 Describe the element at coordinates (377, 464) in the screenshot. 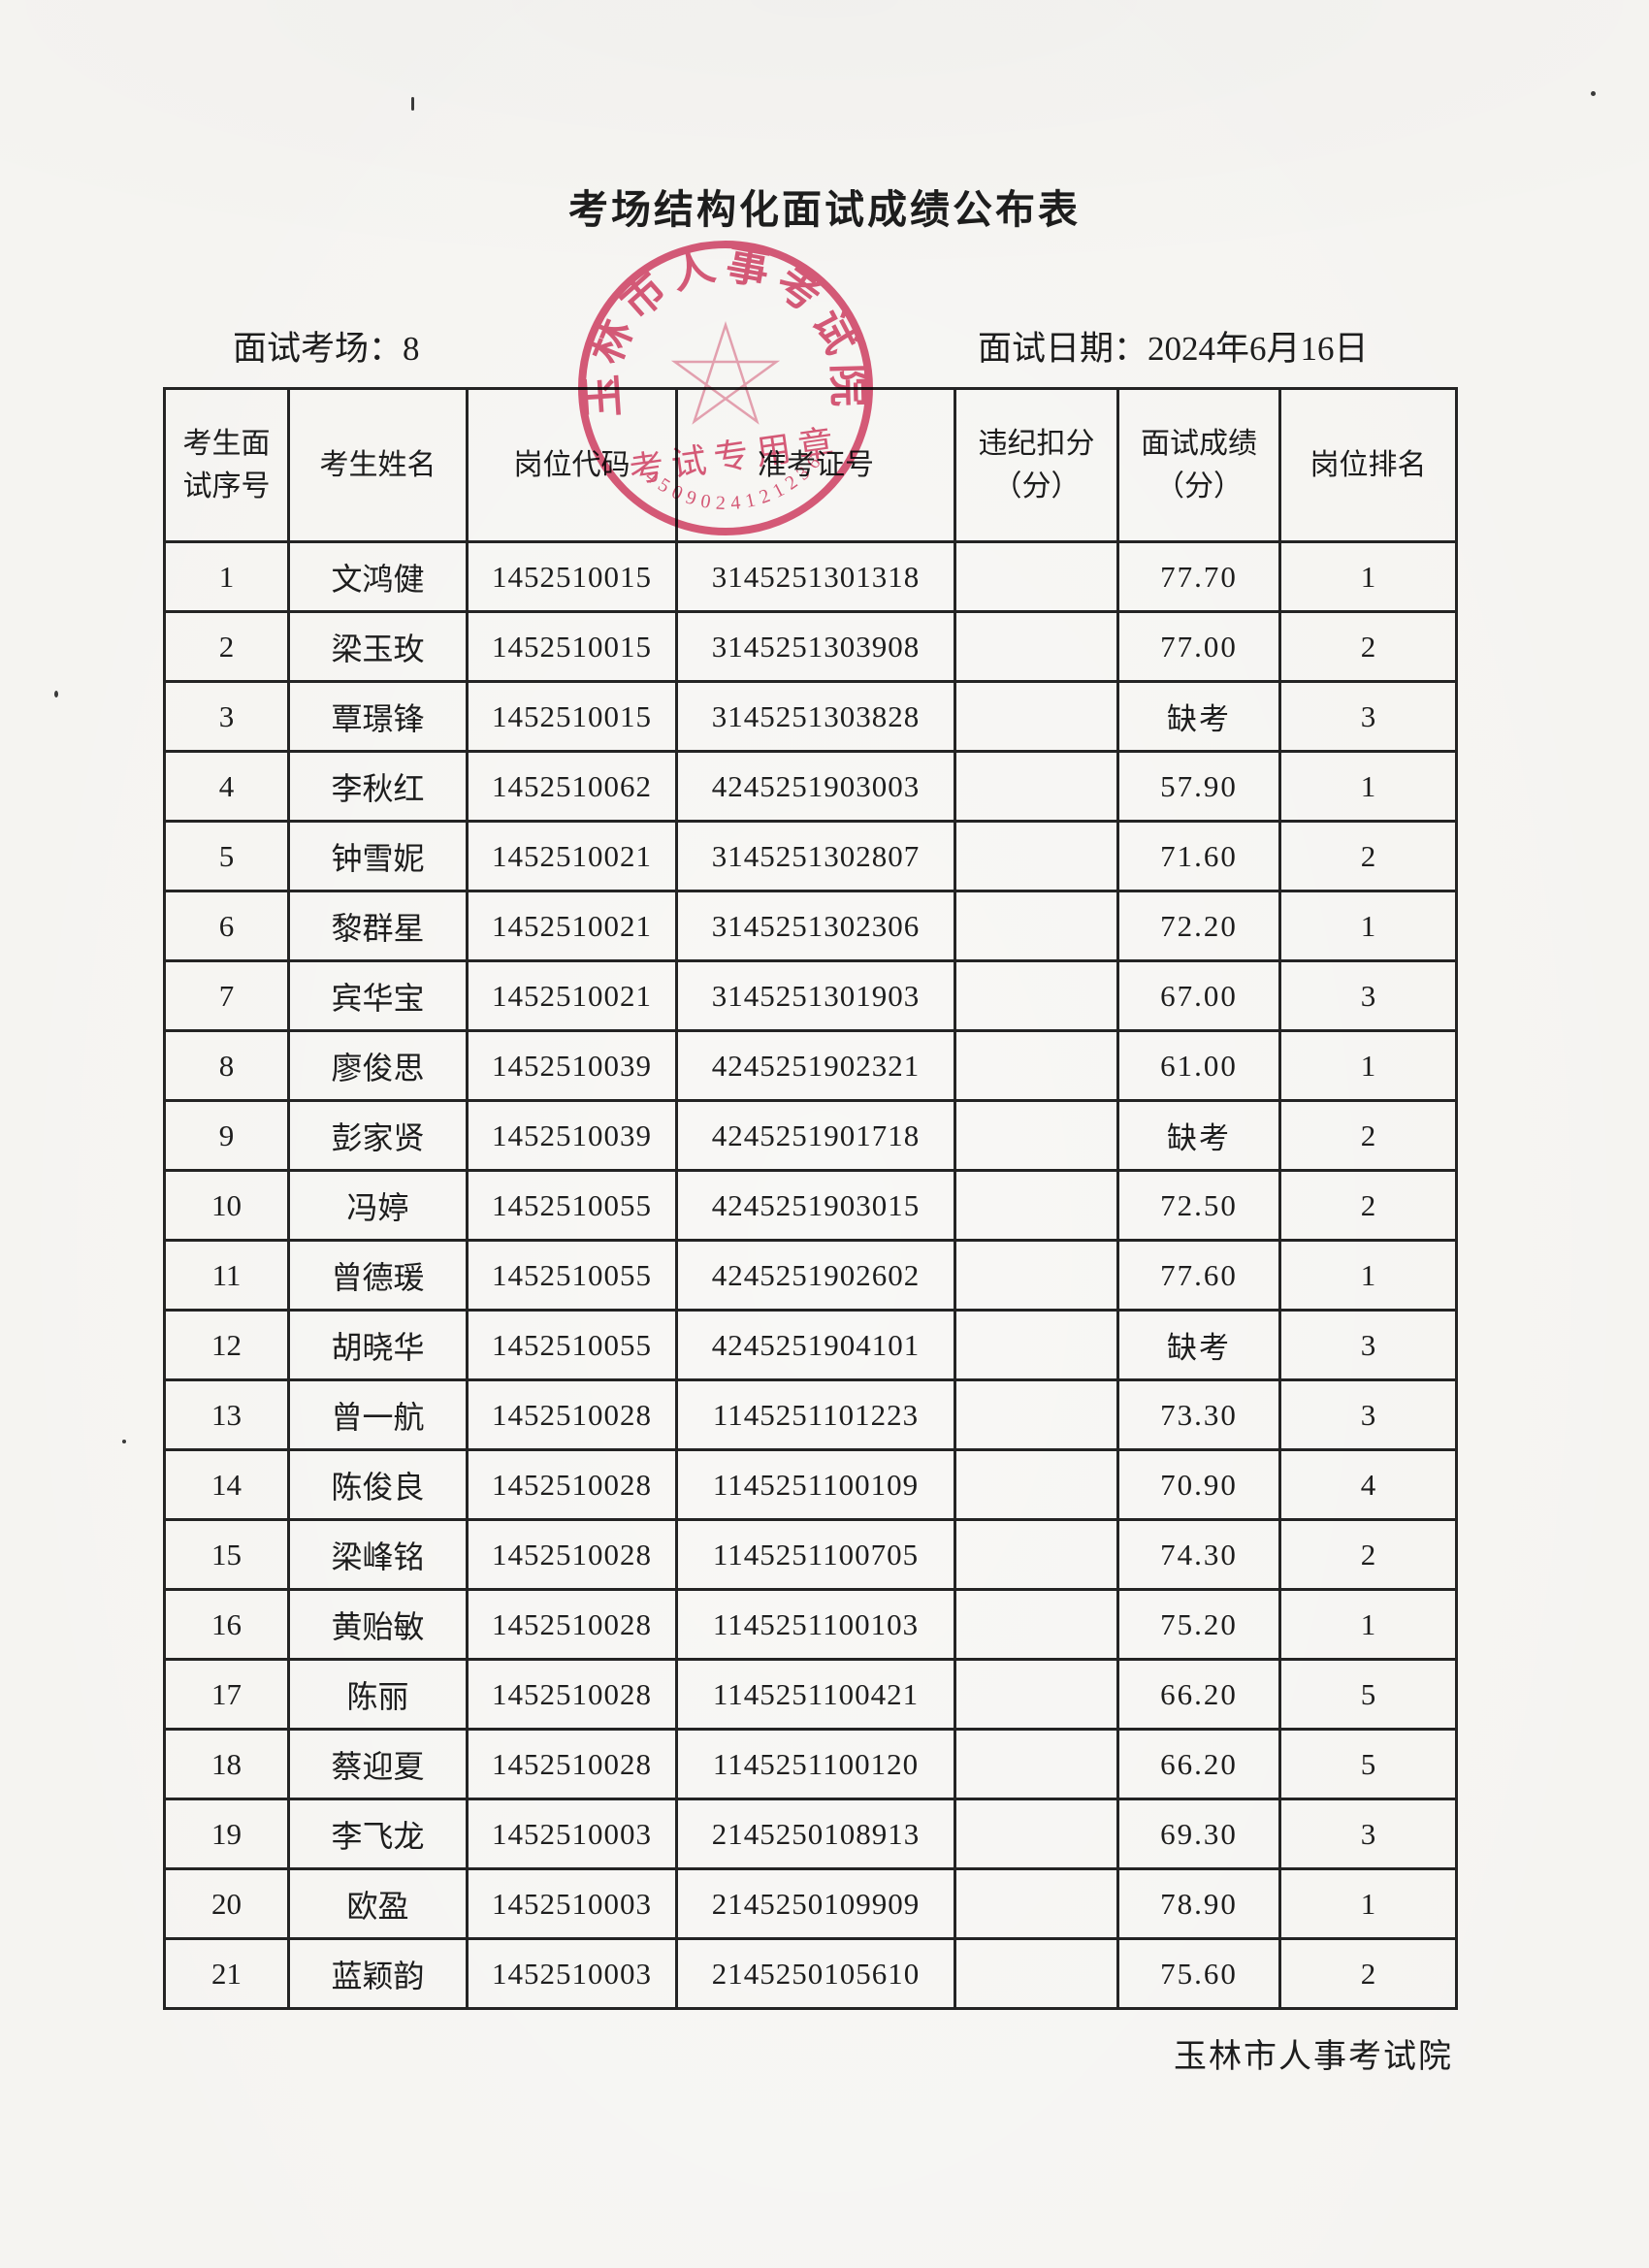

I see `column-header-line: 考生姓名` at that location.